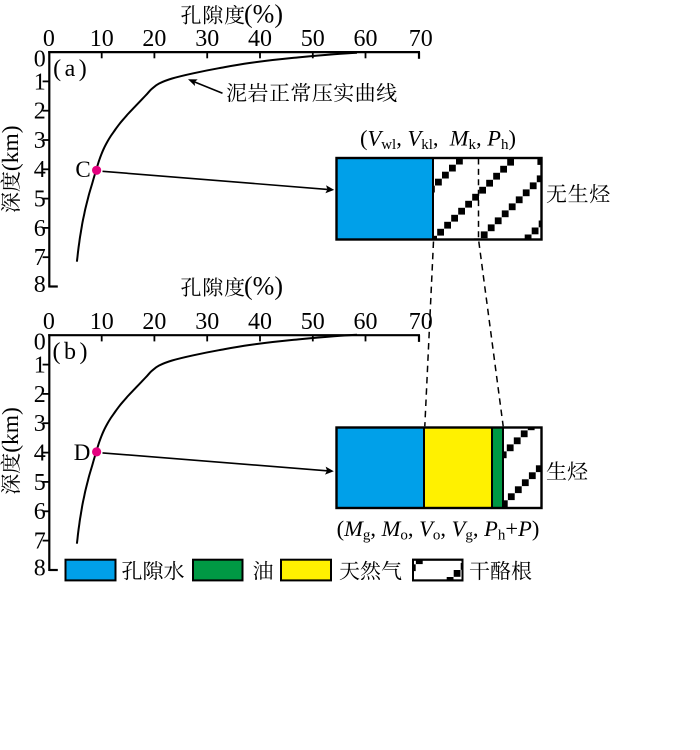 This screenshot has height=750, width=700. Describe the element at coordinates (71, 69) in the screenshot. I see `svg-text: (a)` at that location.